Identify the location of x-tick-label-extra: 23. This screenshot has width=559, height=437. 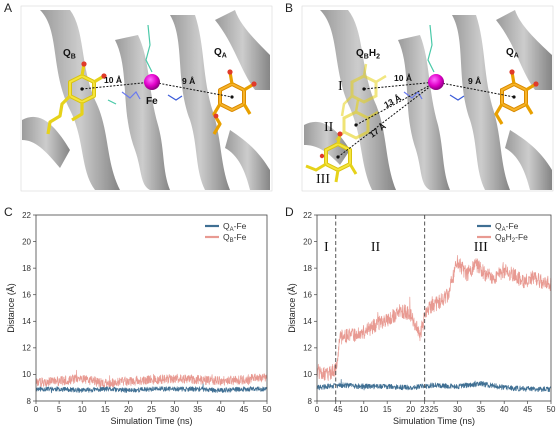
(424, 409).